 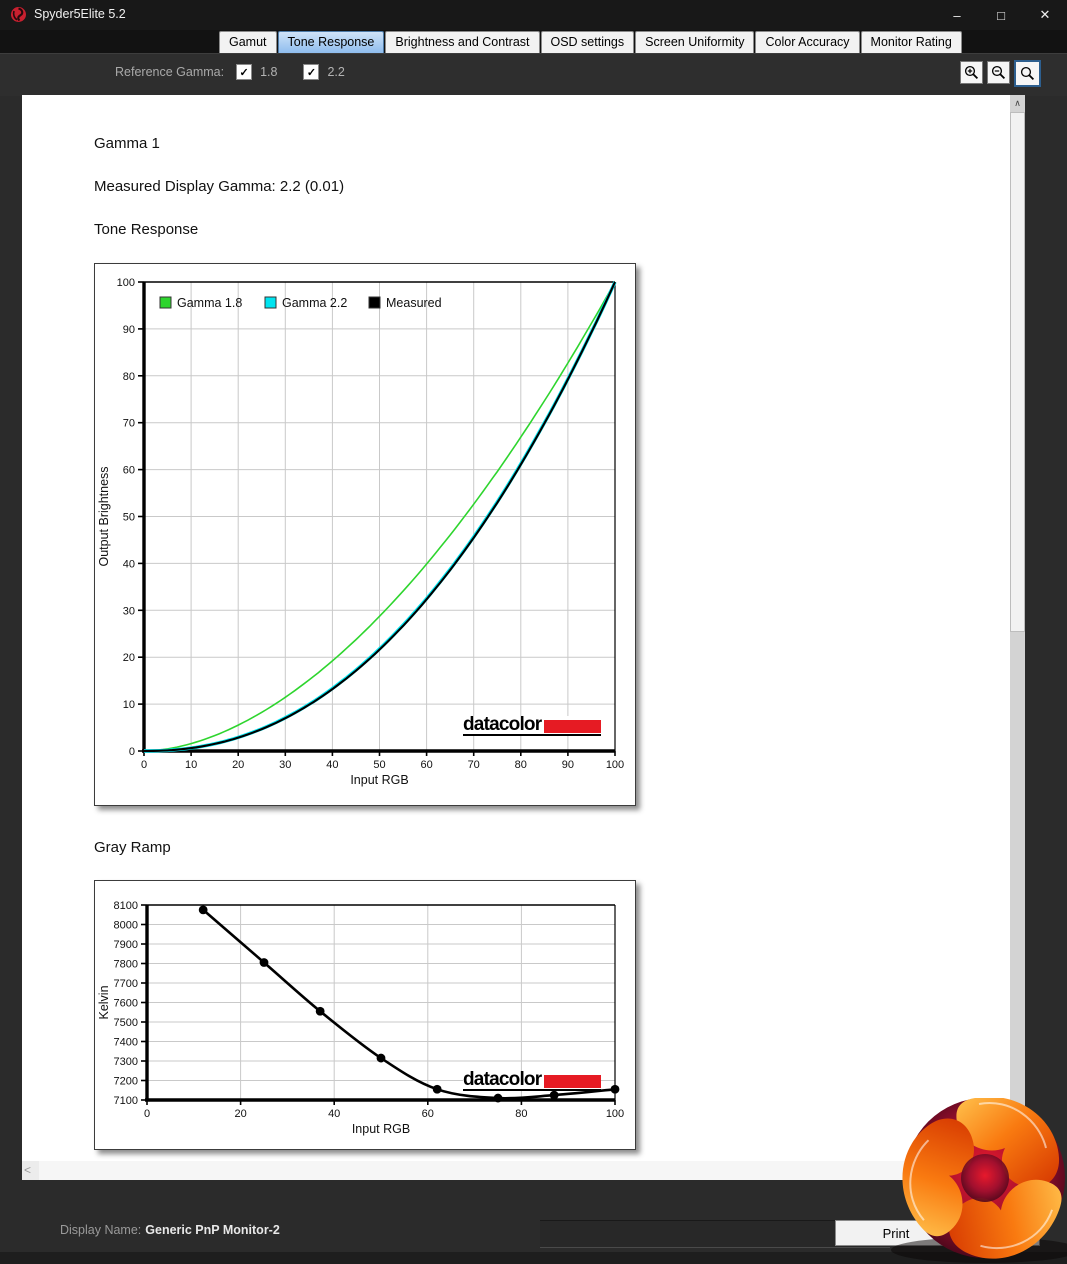 I want to click on svg-text: 7200, so click(x=126, y=1082).